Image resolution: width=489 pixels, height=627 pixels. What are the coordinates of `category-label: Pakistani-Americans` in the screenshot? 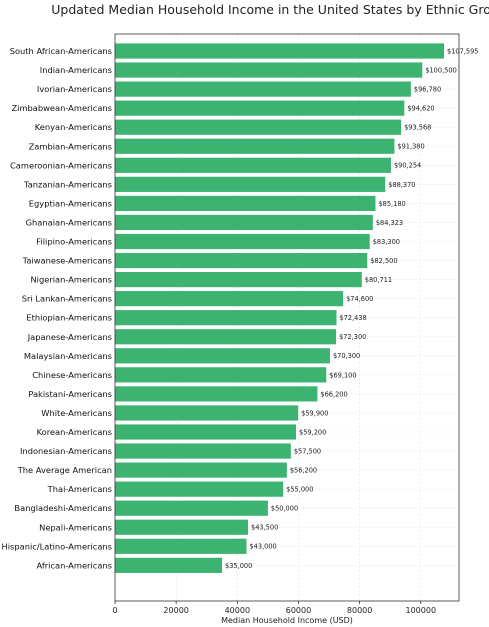 It's located at (70, 394).